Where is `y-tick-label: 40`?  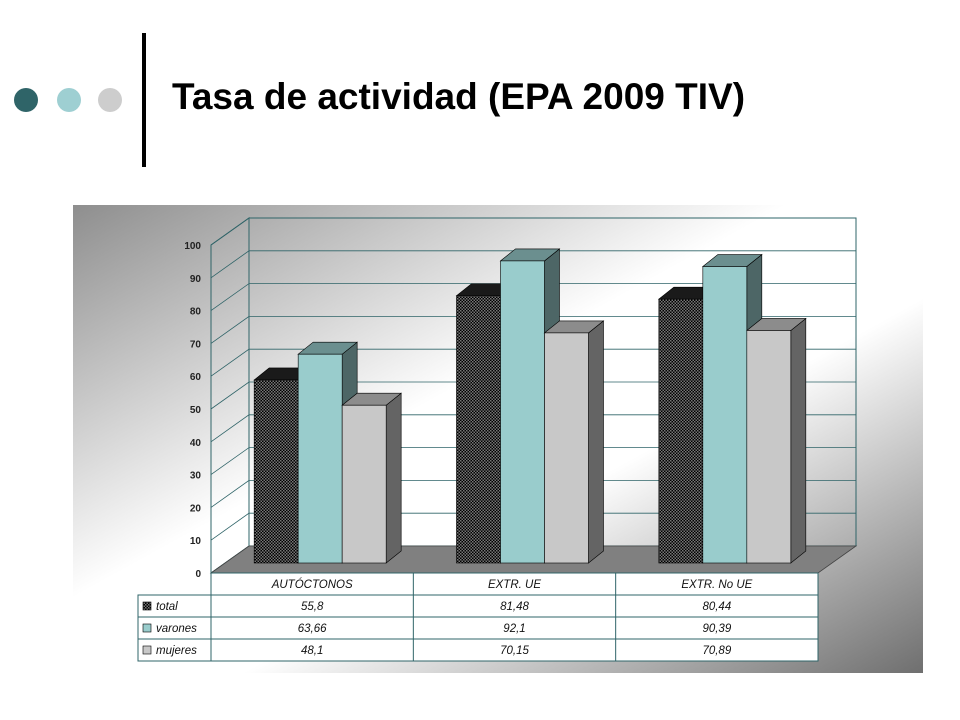 y-tick-label: 40 is located at coordinates (196, 443).